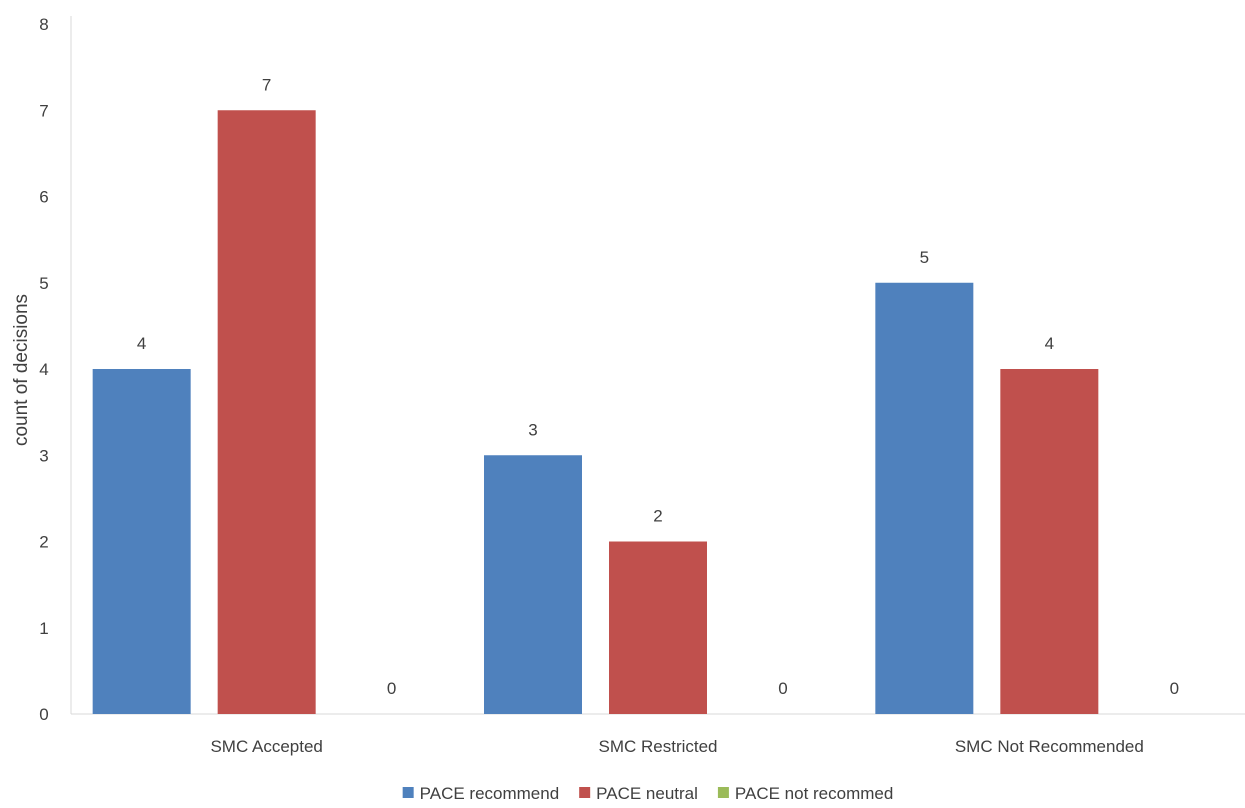 The image size is (1245, 808). What do you see at coordinates (43, 110) in the screenshot?
I see `y-tick-label: 7` at bounding box center [43, 110].